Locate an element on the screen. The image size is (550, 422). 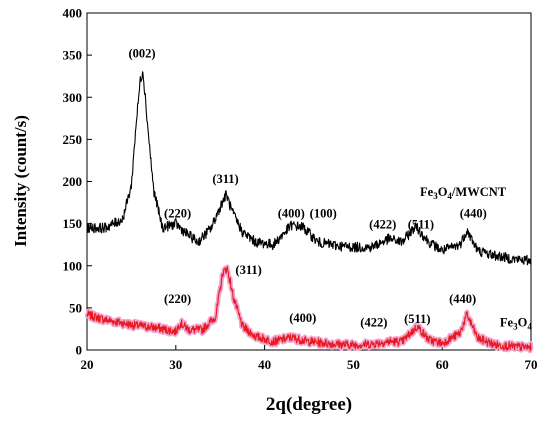
y-tick-label: 100 is located at coordinates (73, 265).